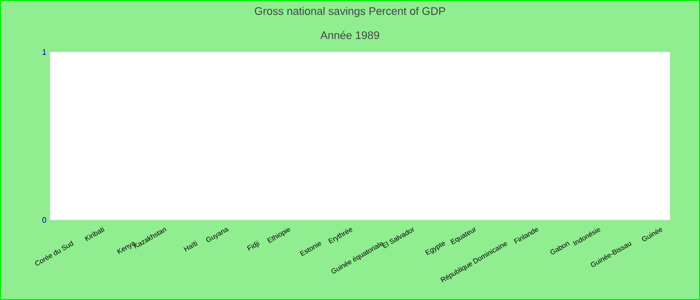  What do you see at coordinates (350, 12) in the screenshot?
I see `chart-title: Gross national savings Percent of GDP` at bounding box center [350, 12].